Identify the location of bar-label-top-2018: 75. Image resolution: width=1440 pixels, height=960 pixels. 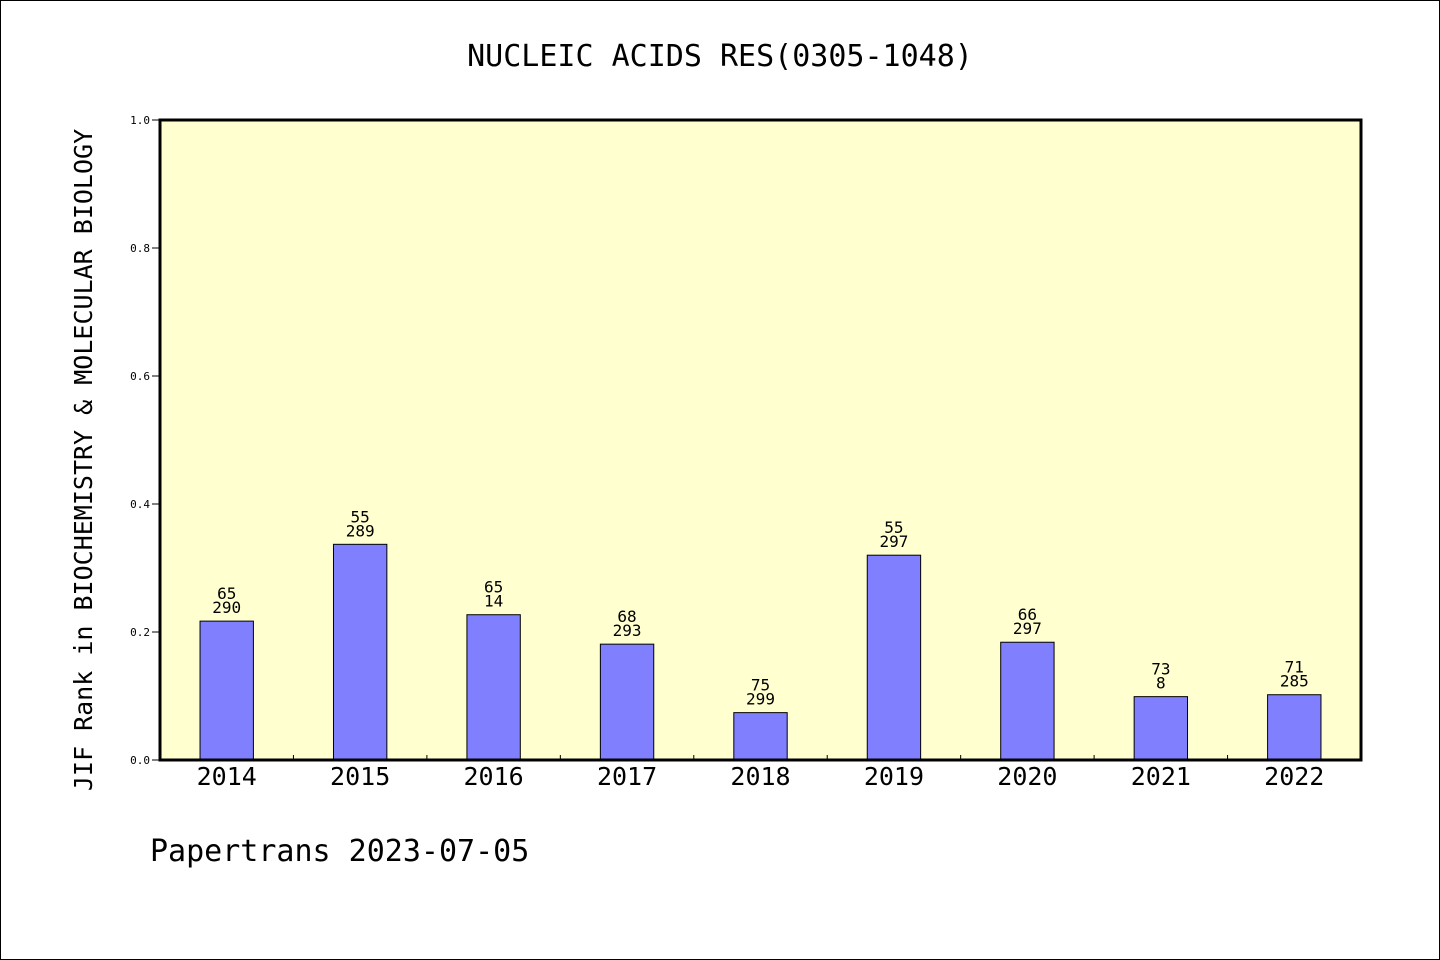
(760, 685).